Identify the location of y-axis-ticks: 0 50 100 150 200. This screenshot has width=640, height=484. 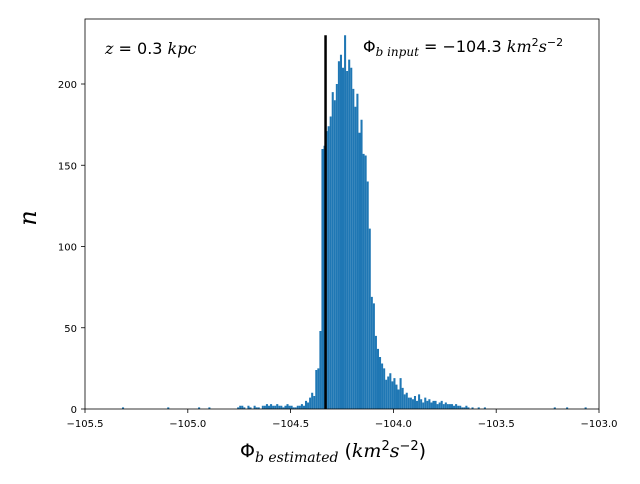
(71, 248).